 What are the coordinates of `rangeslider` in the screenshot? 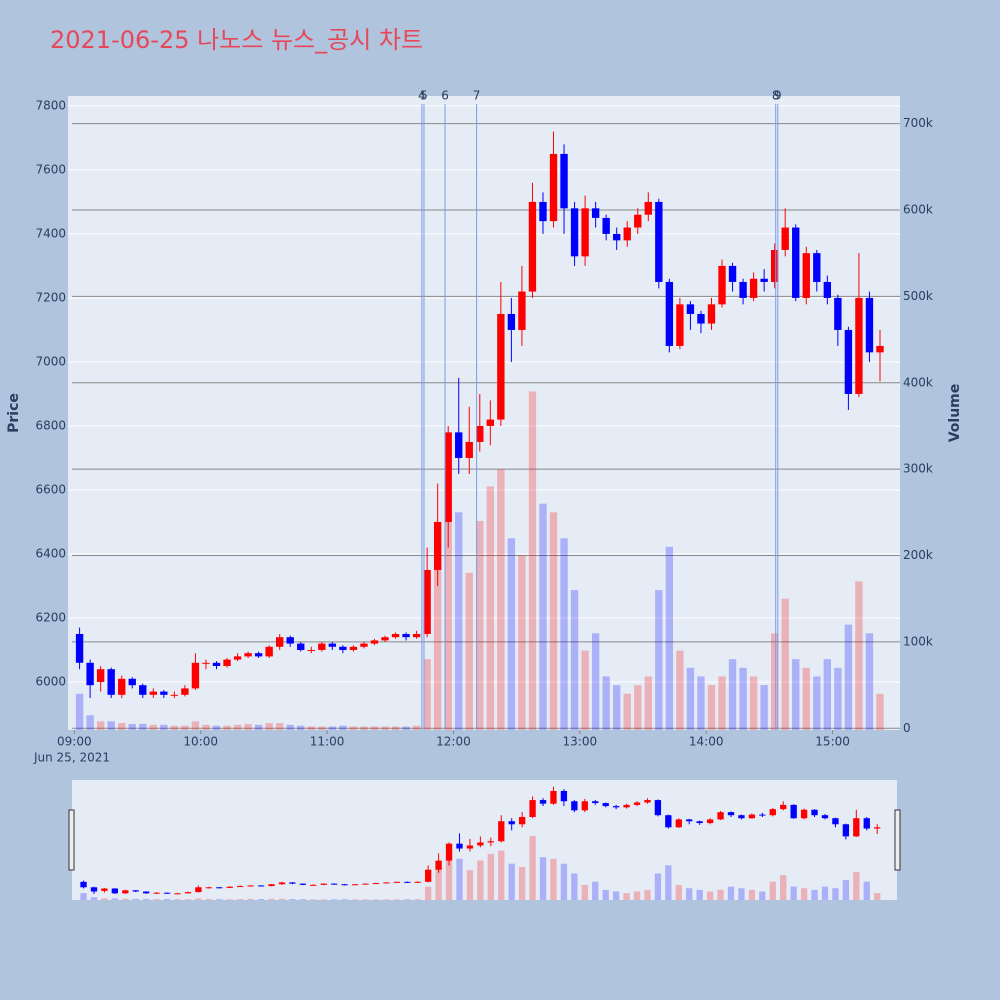 It's located at (484, 840).